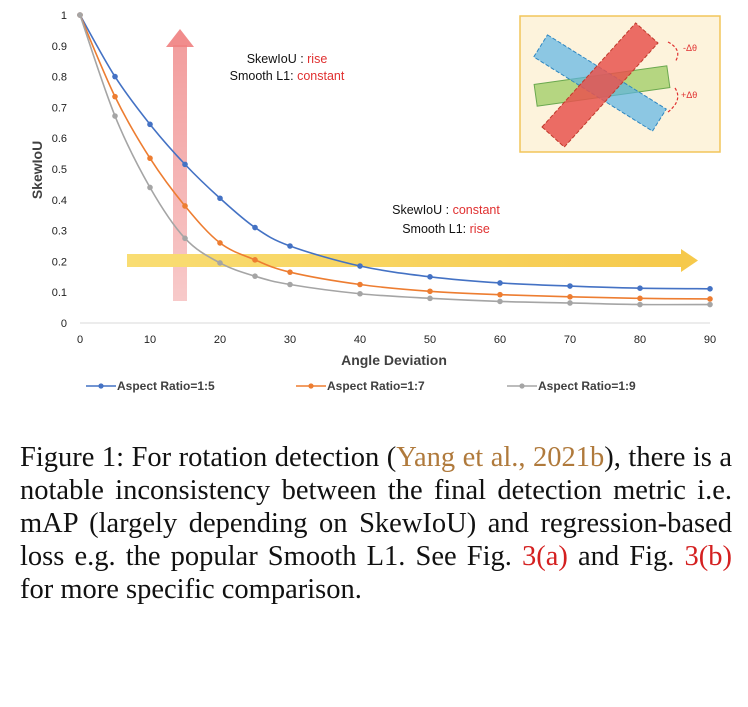 This screenshot has height=707, width=748. What do you see at coordinates (446, 229) in the screenshot?
I see `annotation-horizontal-line2: Smooth L1: rise` at bounding box center [446, 229].